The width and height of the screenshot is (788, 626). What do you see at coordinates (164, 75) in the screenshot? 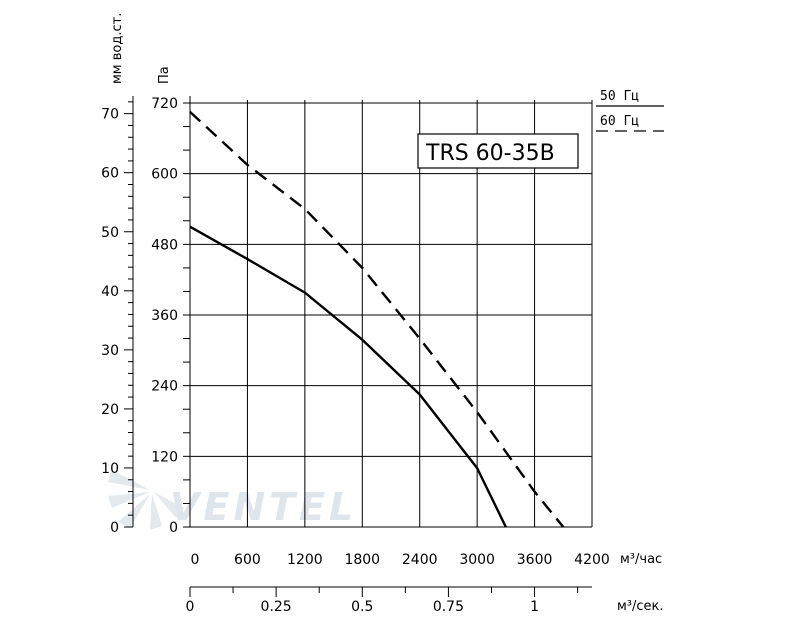
I see `y-axis-pa-unit-label: Па` at bounding box center [164, 75].